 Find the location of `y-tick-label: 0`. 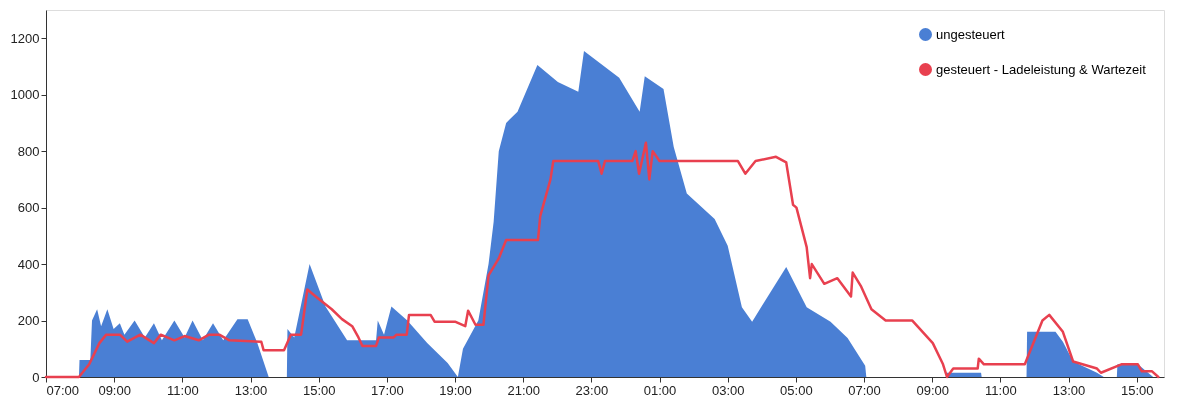

y-tick-label: 0 is located at coordinates (36, 377).